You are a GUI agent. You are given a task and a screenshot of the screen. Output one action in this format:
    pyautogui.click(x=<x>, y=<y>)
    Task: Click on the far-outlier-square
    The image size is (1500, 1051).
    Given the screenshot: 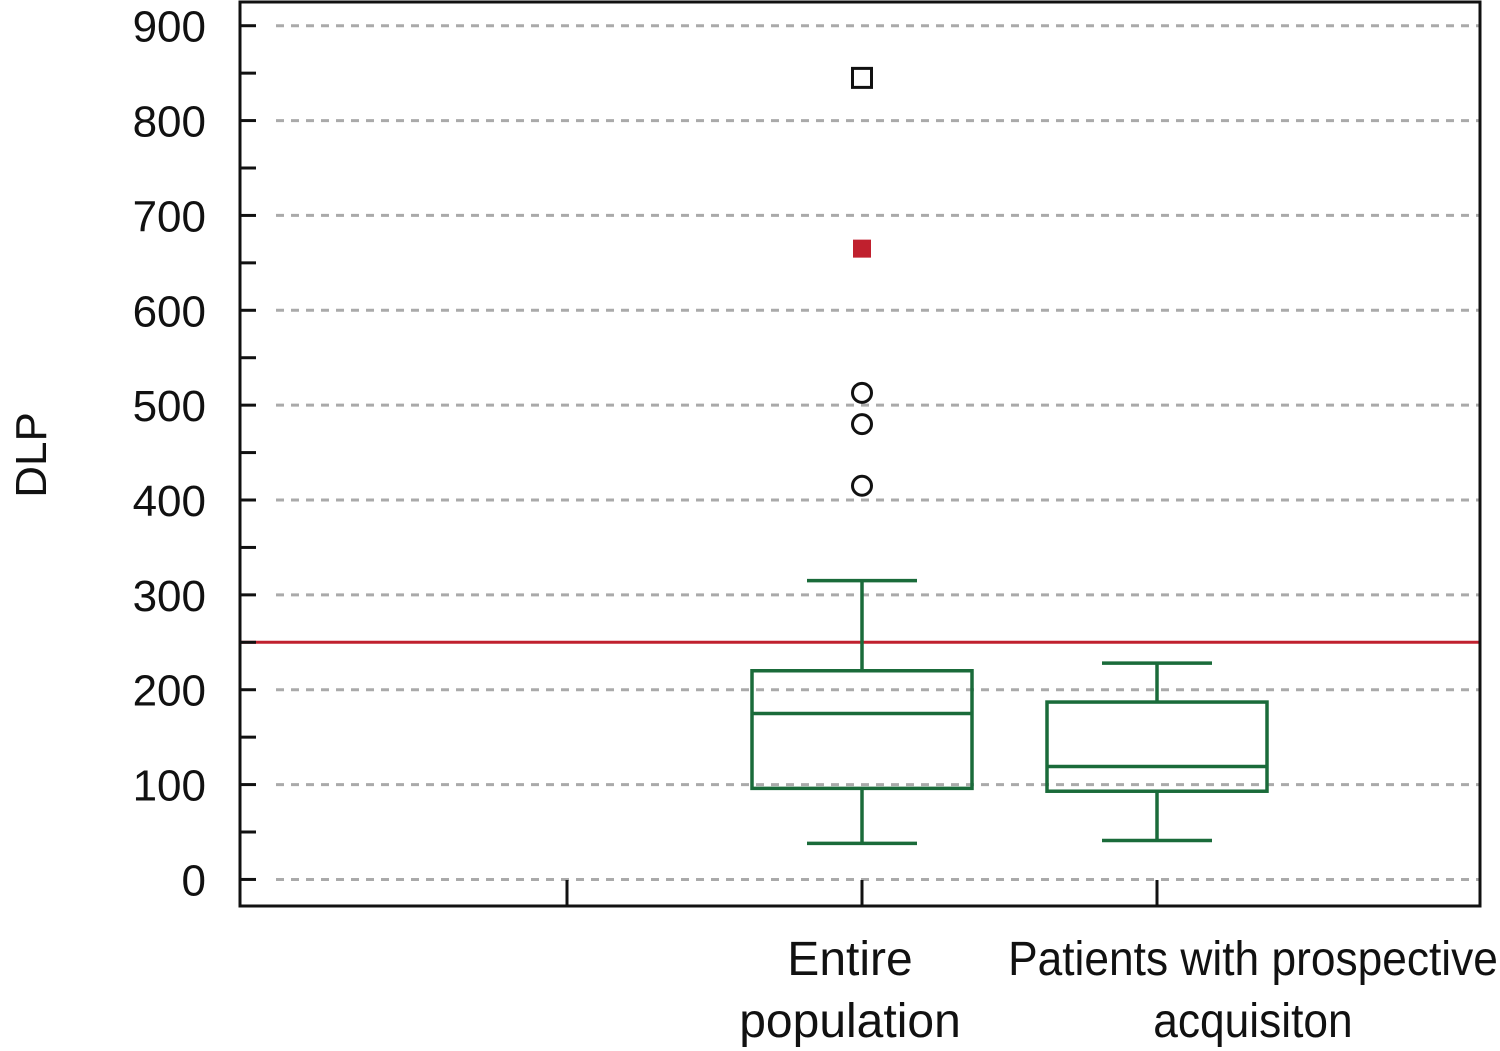 What is the action you would take?
    pyautogui.click(x=862, y=77)
    